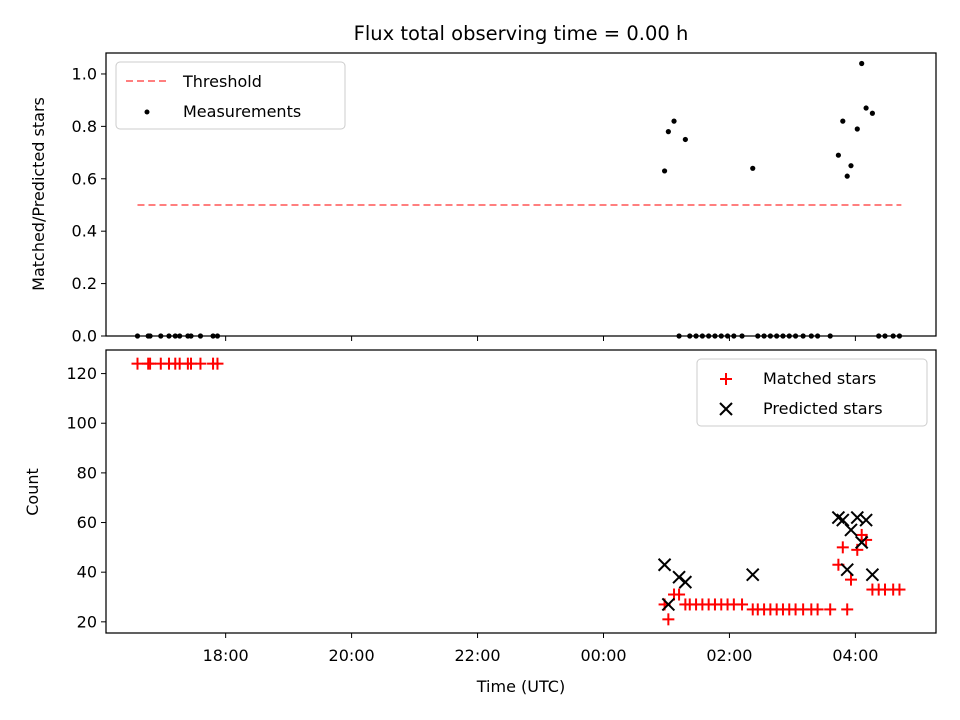 This screenshot has height=720, width=960. I want to click on predicted-legend-swatch, so click(726, 409).